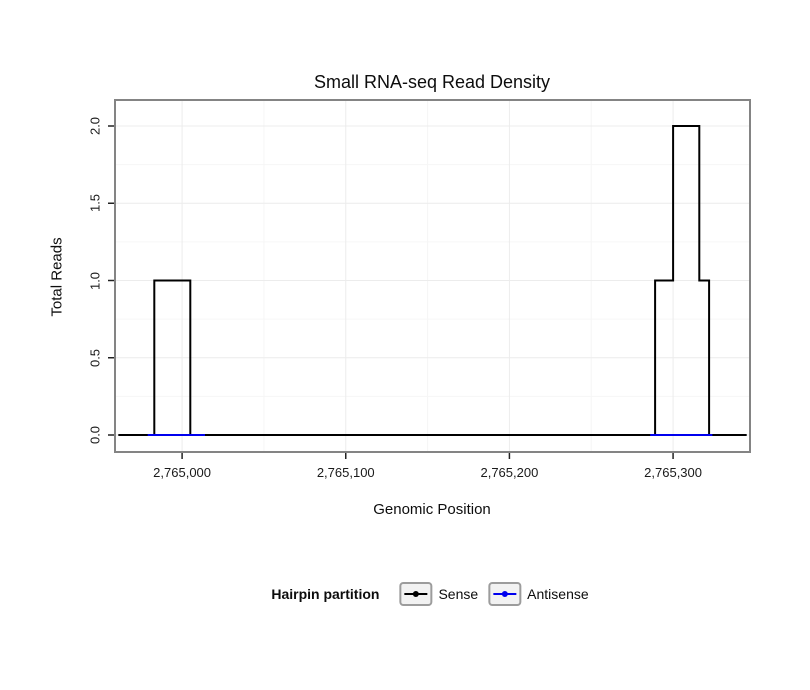  What do you see at coordinates (95, 280) in the screenshot?
I see `y-tick-label: 1.0` at bounding box center [95, 280].